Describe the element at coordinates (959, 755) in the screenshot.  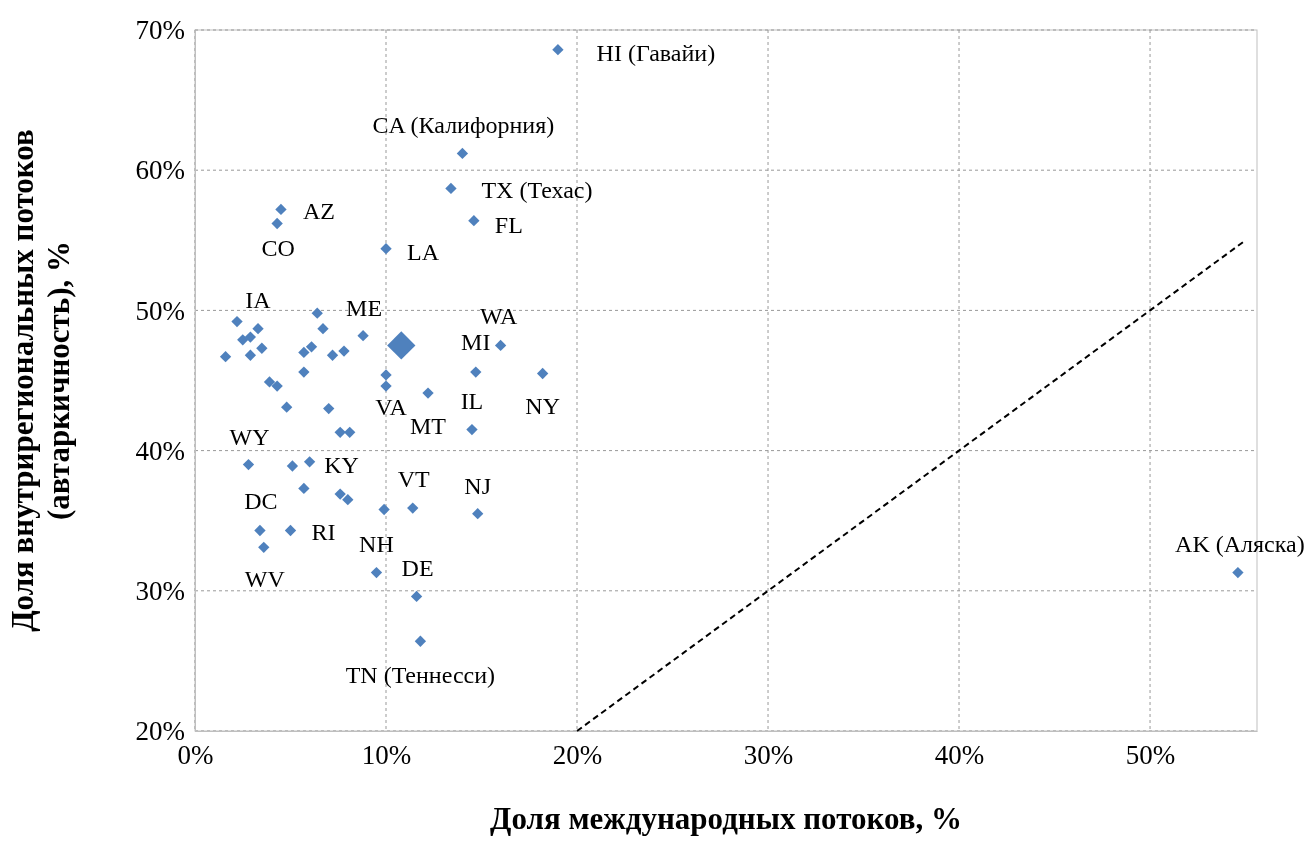
I see `x-tick-label: 40%` at that location.